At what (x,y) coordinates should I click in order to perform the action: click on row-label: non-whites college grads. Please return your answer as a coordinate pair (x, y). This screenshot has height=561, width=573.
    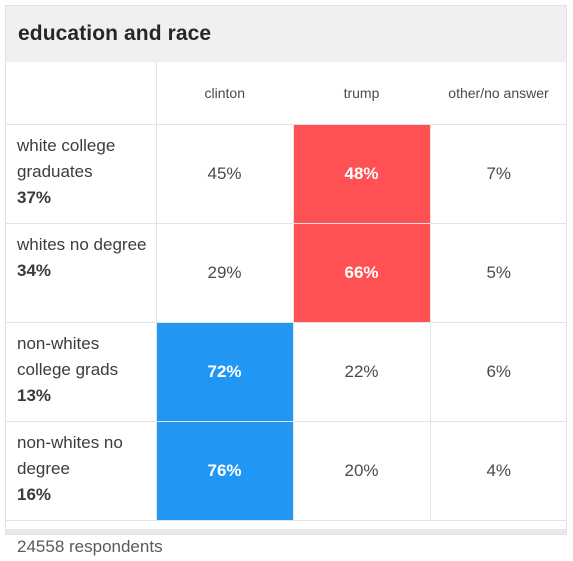
    Looking at the image, I should click on (68, 356).